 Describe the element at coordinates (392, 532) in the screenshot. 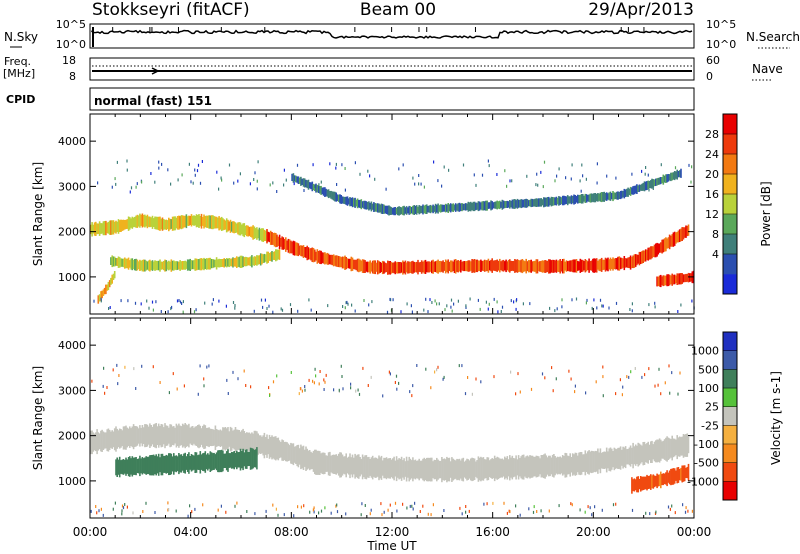

I see `x-tick-label: 12:00` at that location.